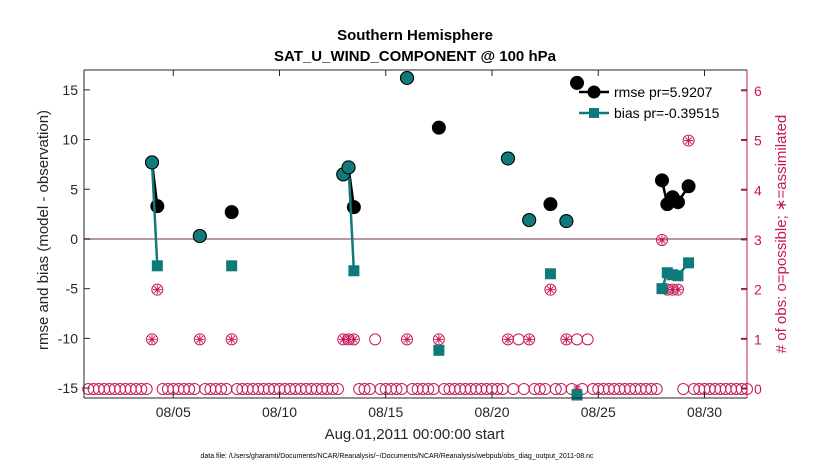  I want to click on legend: rmse pr=5.9207 bias pr=-0.39515, so click(649, 102).